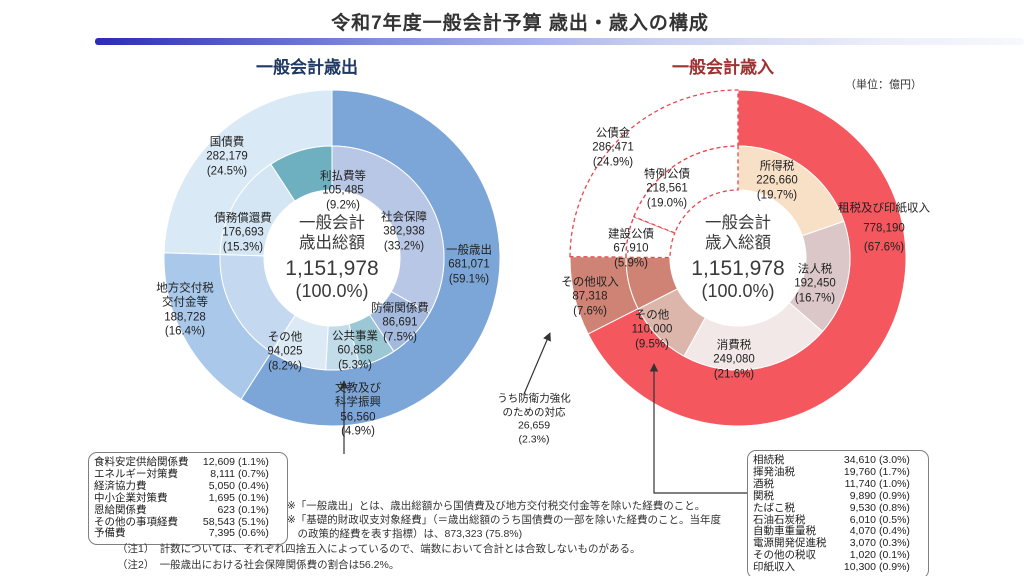 The image size is (1024, 576). What do you see at coordinates (496, 506) in the screenshot?
I see `note-line: ※「一般歳出」とは、歳出総額から国債費及び地方交付税交付金等を除いた経費のこと。` at bounding box center [496, 506].